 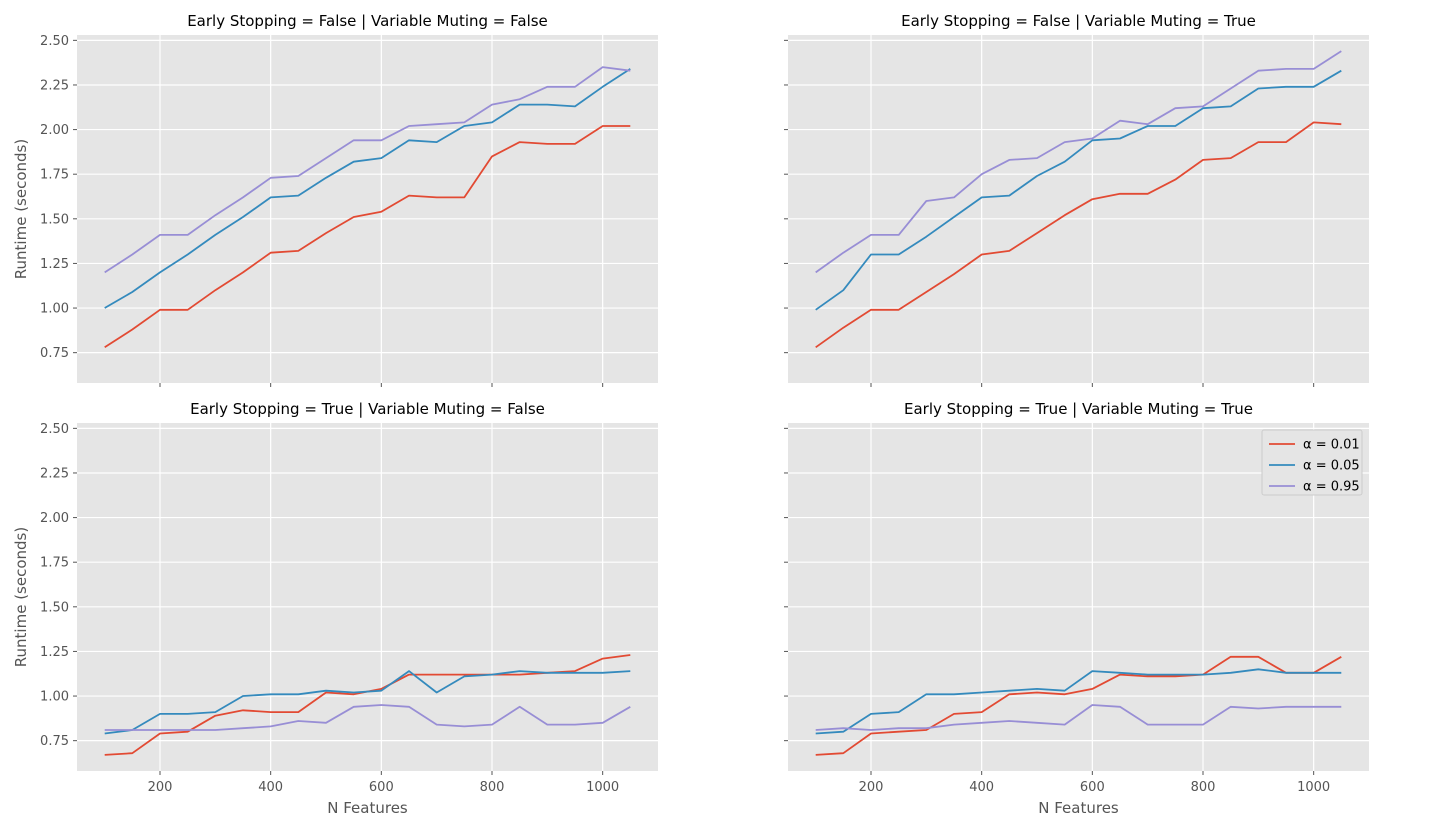 What do you see at coordinates (1331, 445) in the screenshot?
I see `legend-label-1: α = 0.01` at bounding box center [1331, 445].